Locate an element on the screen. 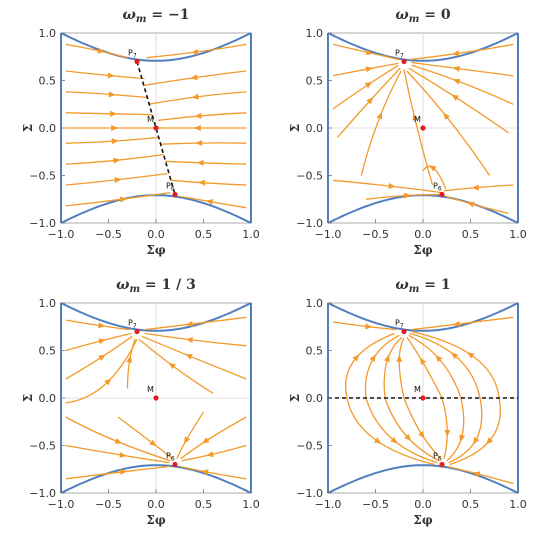  panel-title: ωm = 1 is located at coordinates (422, 286).